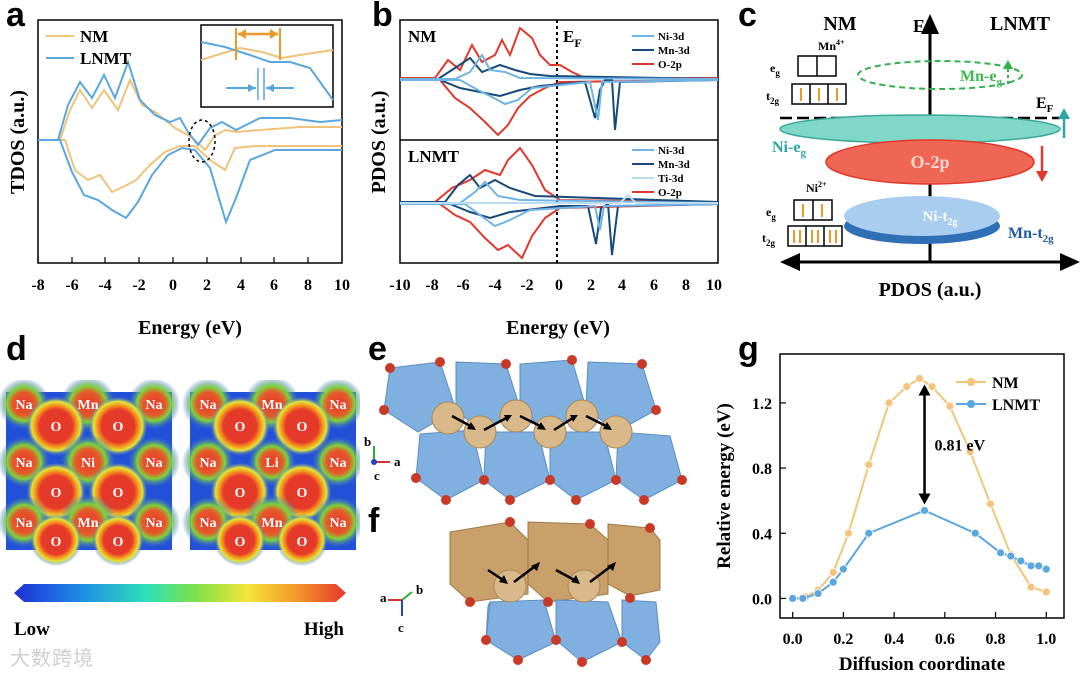 Image resolution: width=1080 pixels, height=675 pixels. What do you see at coordinates (724, 486) in the screenshot?
I see `panel-g-ylabel: Relative energy (eV)` at bounding box center [724, 486].